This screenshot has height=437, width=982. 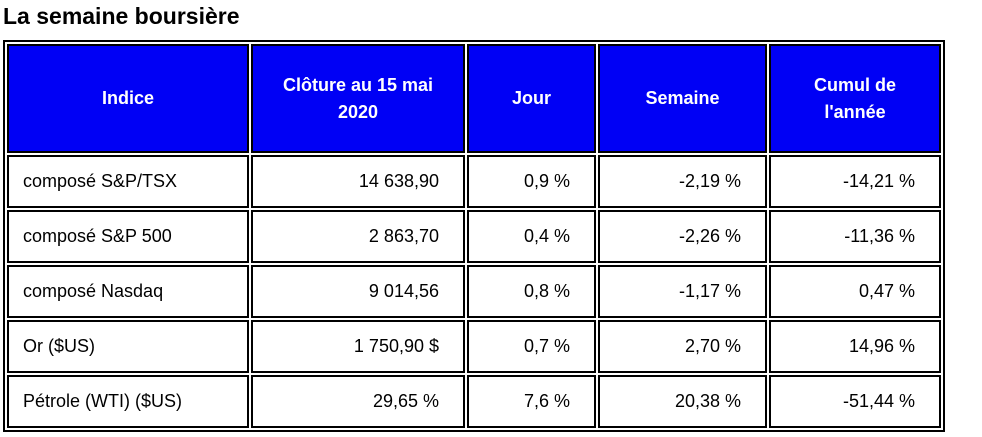 I want to click on close-cell: 9 014,56, so click(x=358, y=291).